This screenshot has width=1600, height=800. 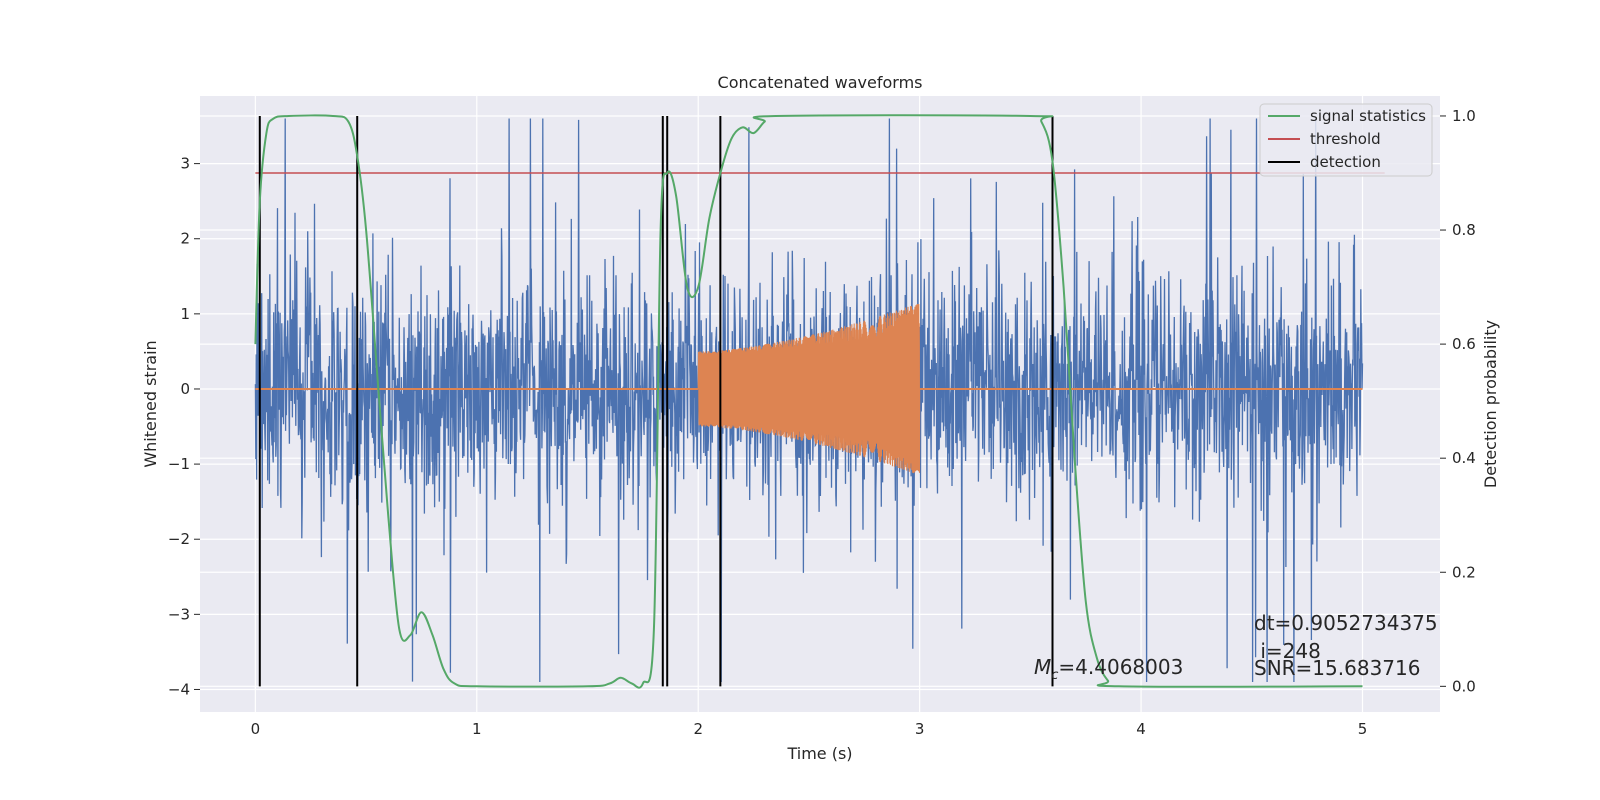 I want to click on y-tick-label: −1, so click(x=179, y=464).